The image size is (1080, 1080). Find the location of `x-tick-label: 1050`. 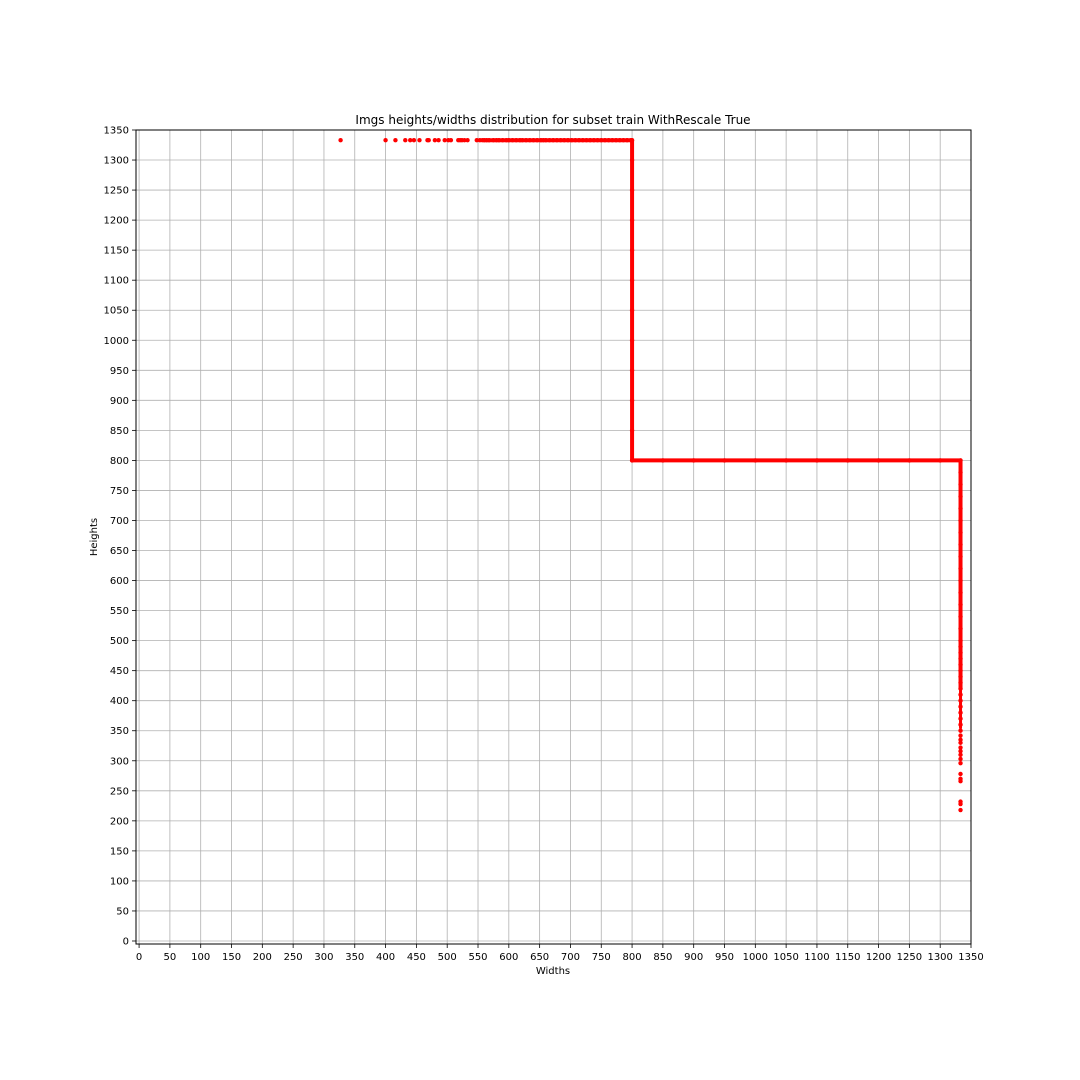

x-tick-label: 1050 is located at coordinates (785, 957).